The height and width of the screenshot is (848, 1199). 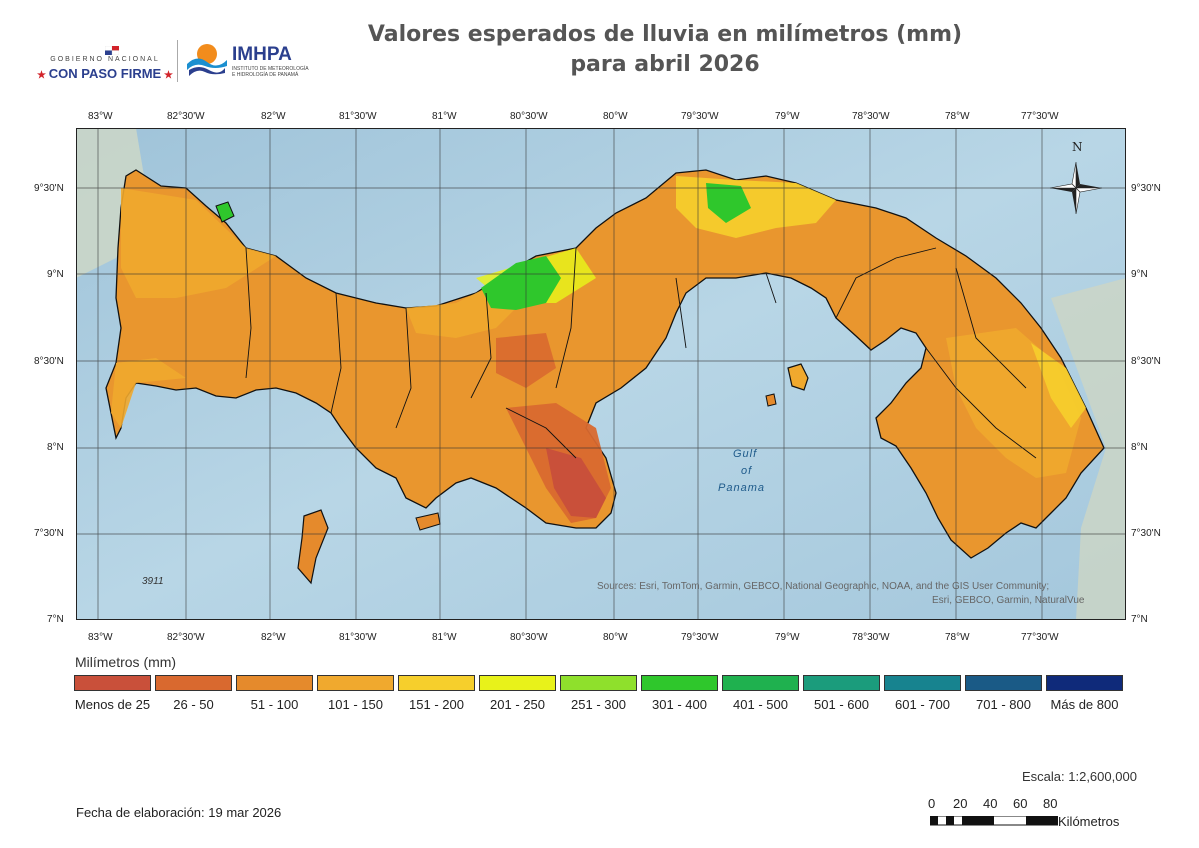 I want to click on lat-tick-right: 7°30'N, so click(x=1146, y=533).